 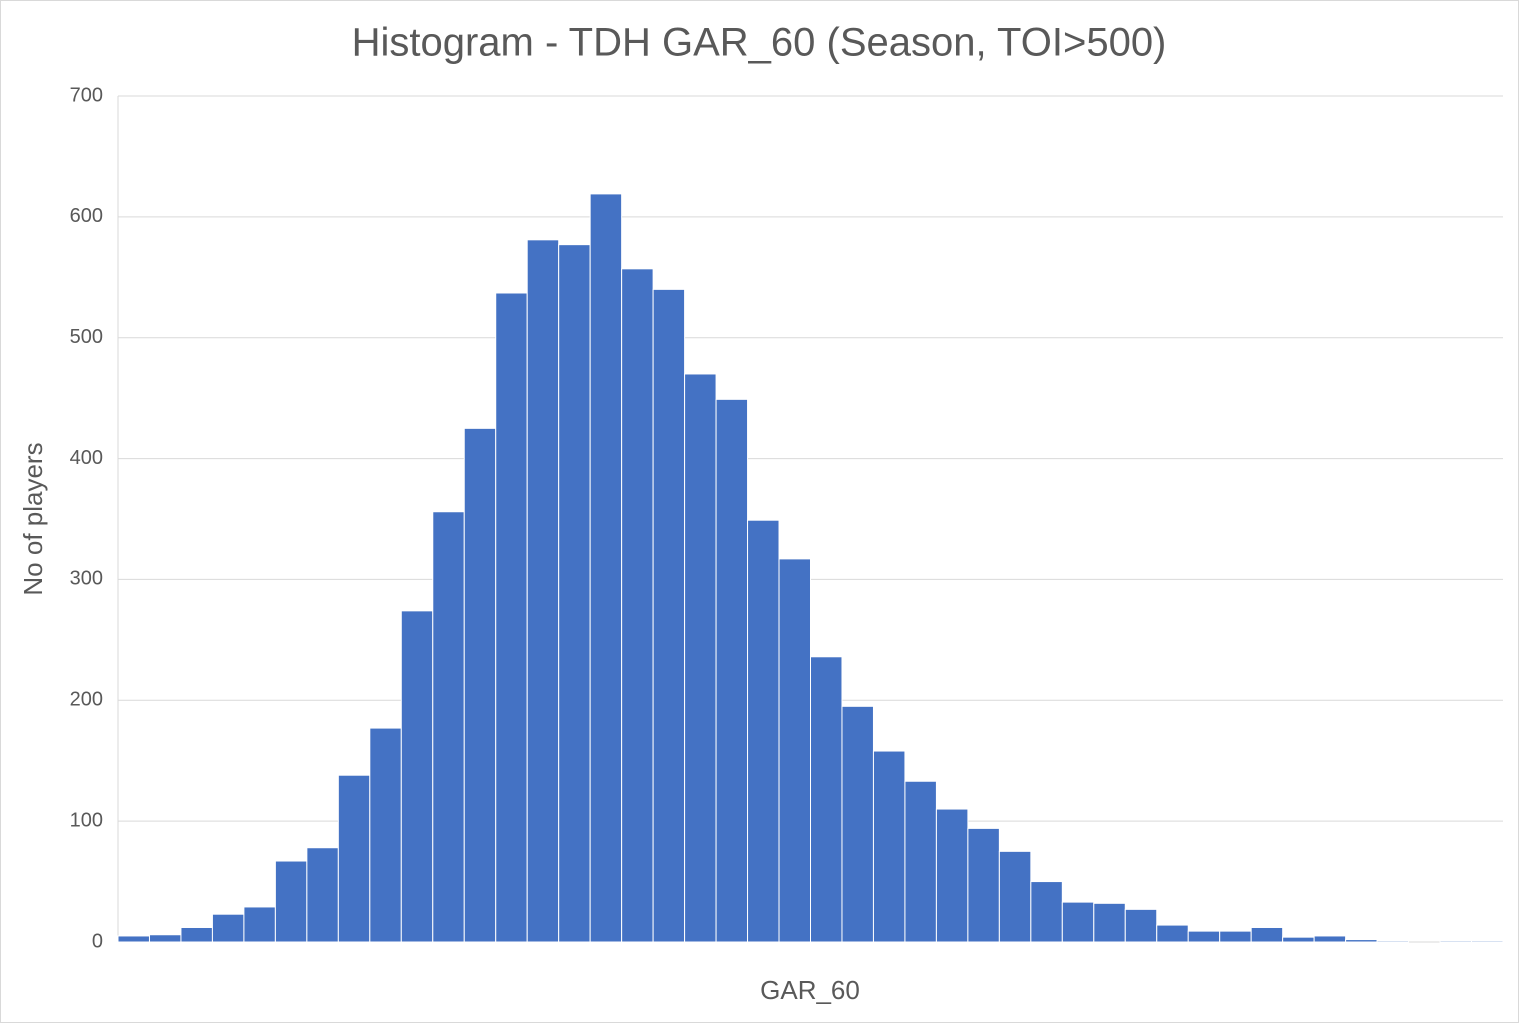 What do you see at coordinates (86, 820) in the screenshot?
I see `y-tick-label: 100` at bounding box center [86, 820].